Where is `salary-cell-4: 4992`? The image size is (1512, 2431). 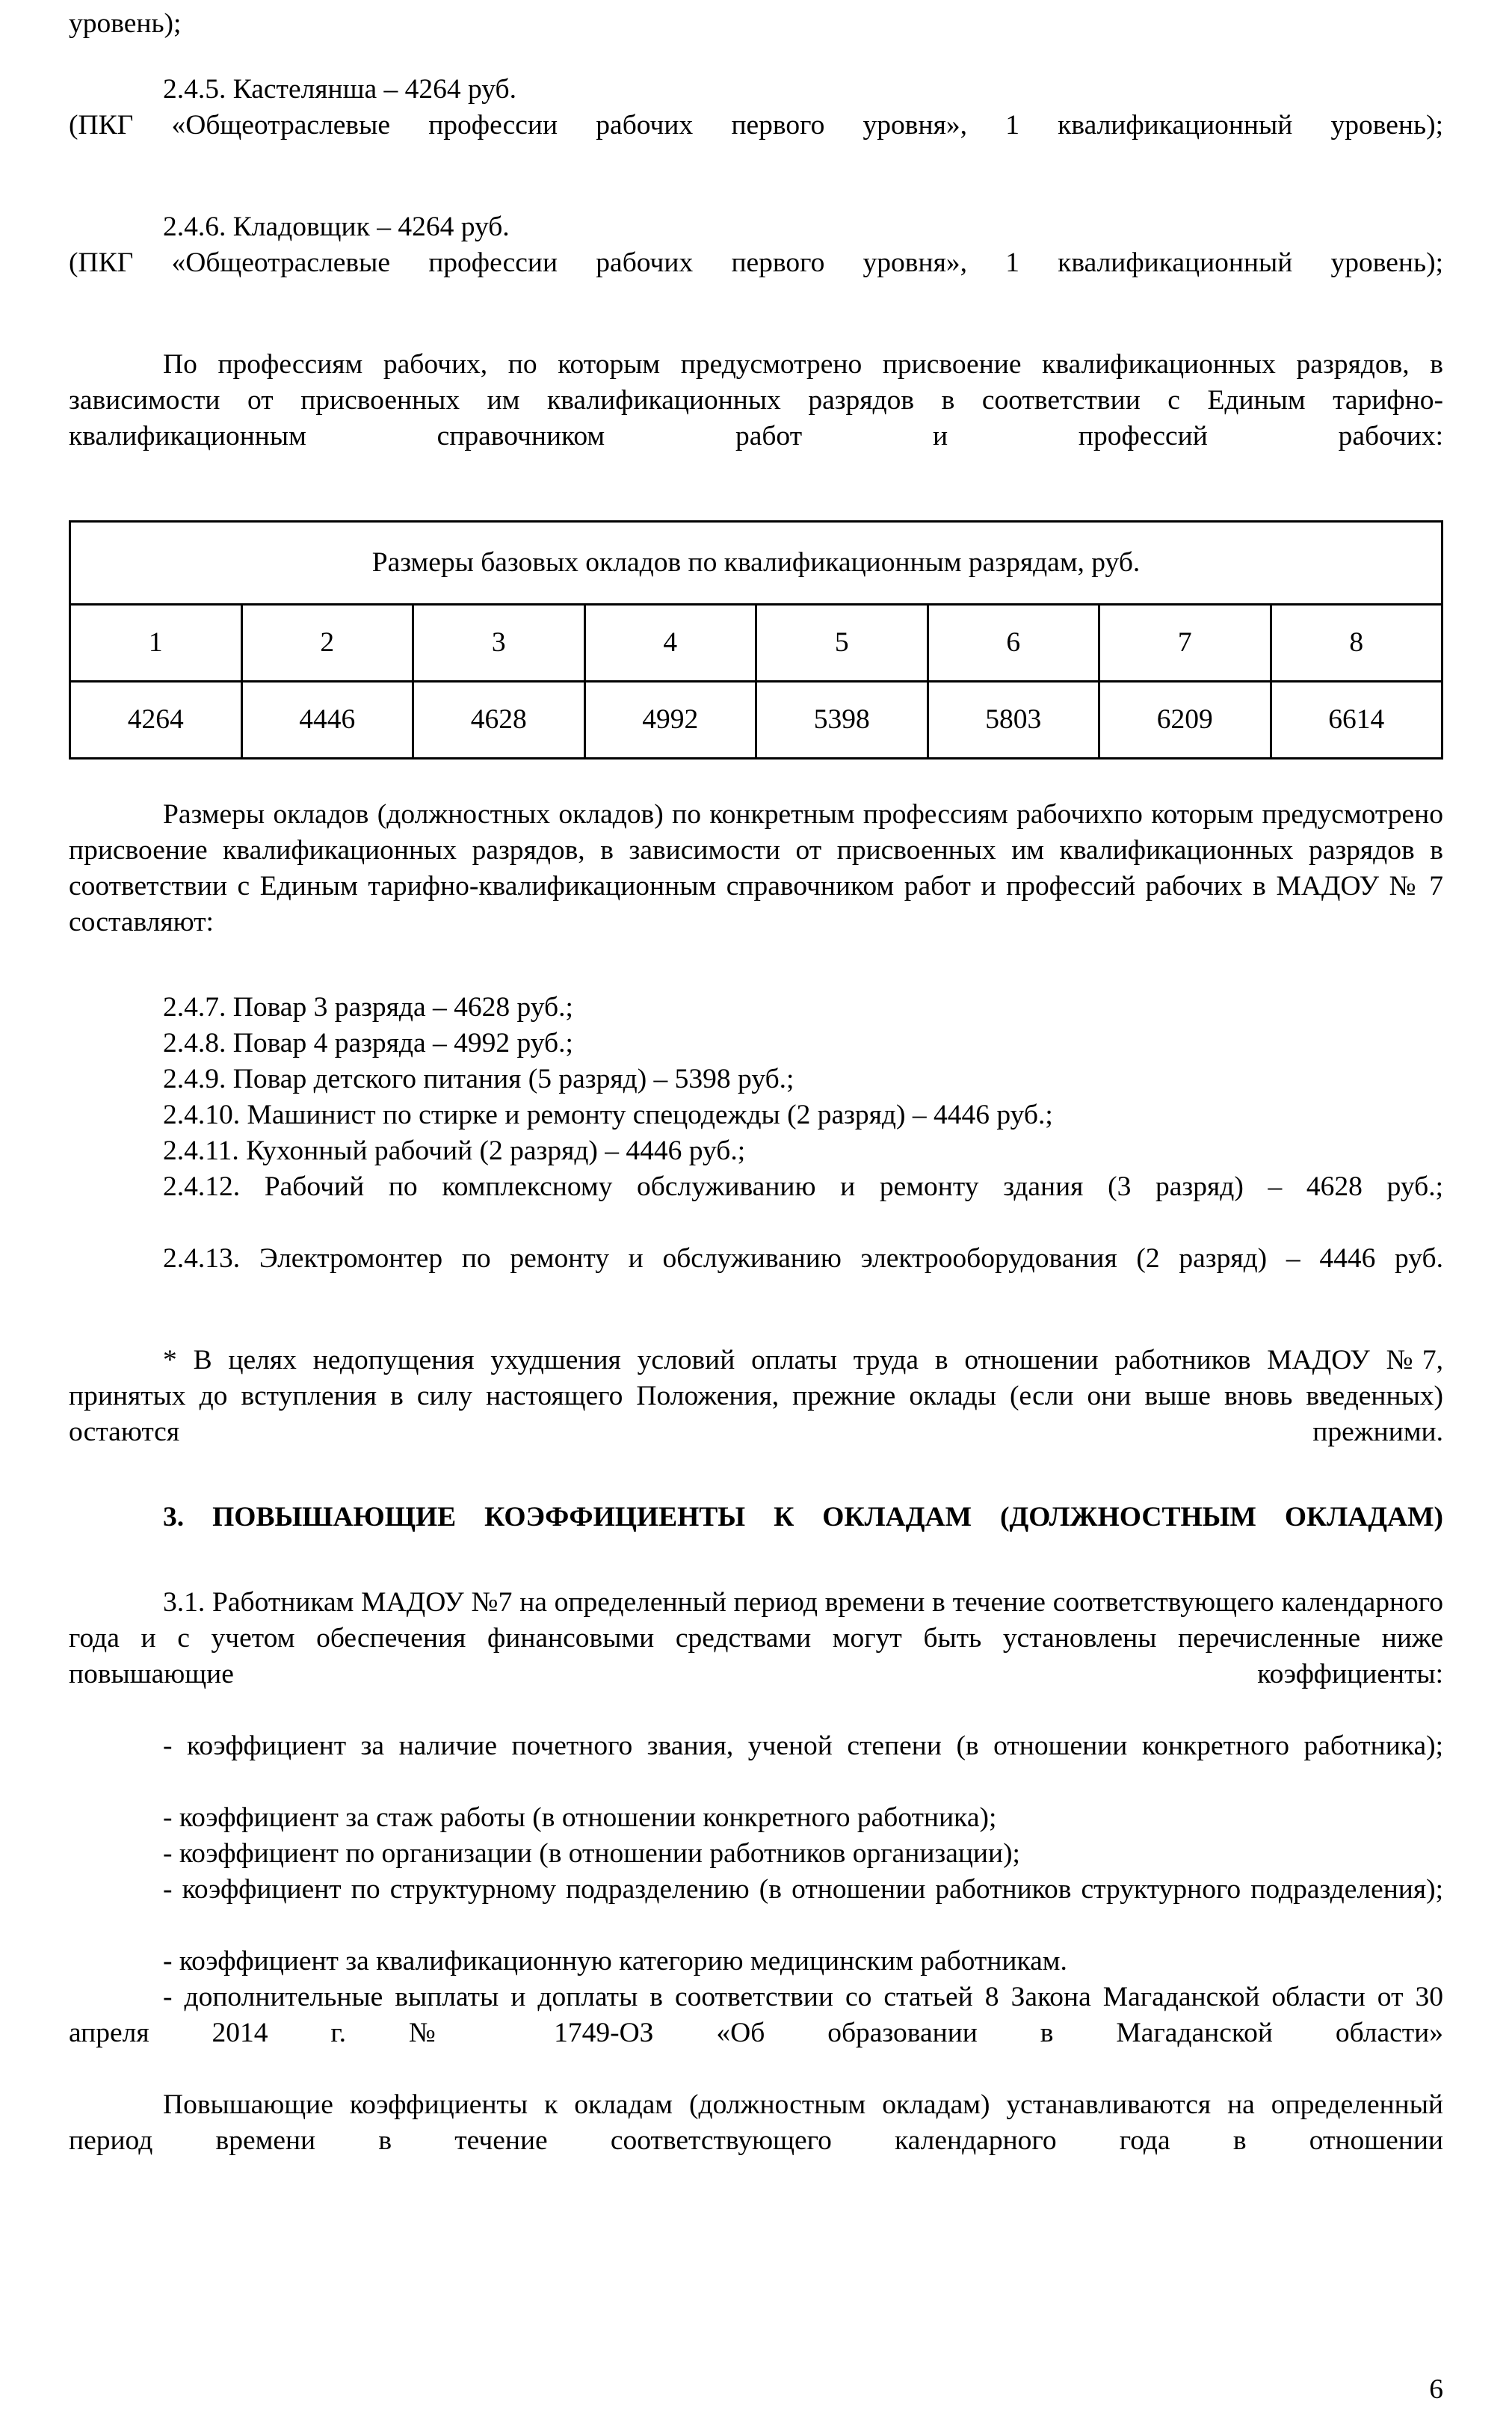
salary-cell-4: 4992 is located at coordinates (670, 720).